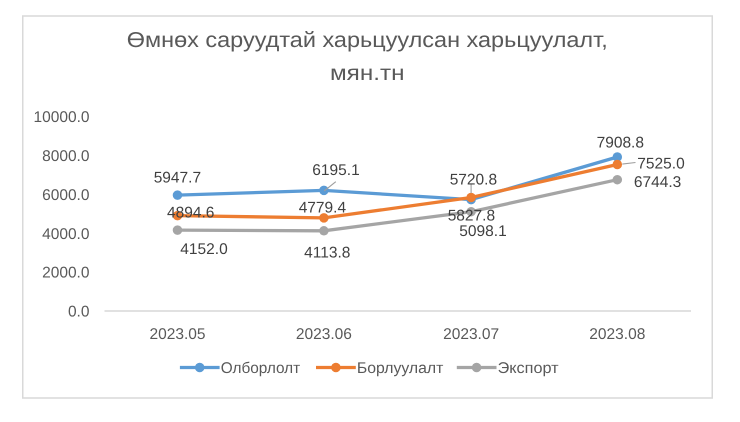 The image size is (740, 422). I want to click on svg-text: Борлуулалт, so click(400, 368).